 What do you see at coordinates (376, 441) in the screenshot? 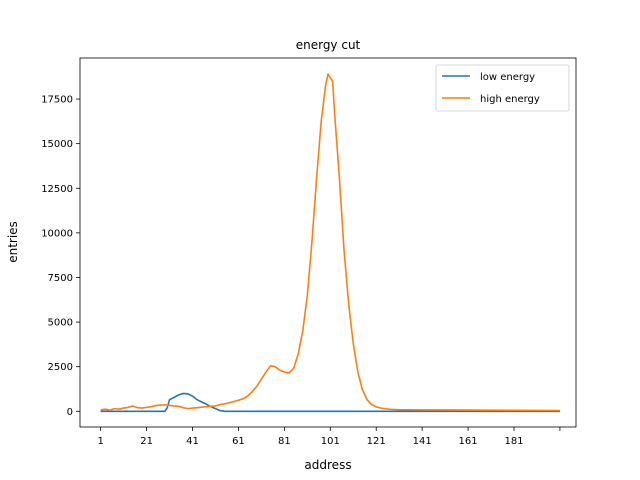
I see `x-tick-label: 121` at bounding box center [376, 441].